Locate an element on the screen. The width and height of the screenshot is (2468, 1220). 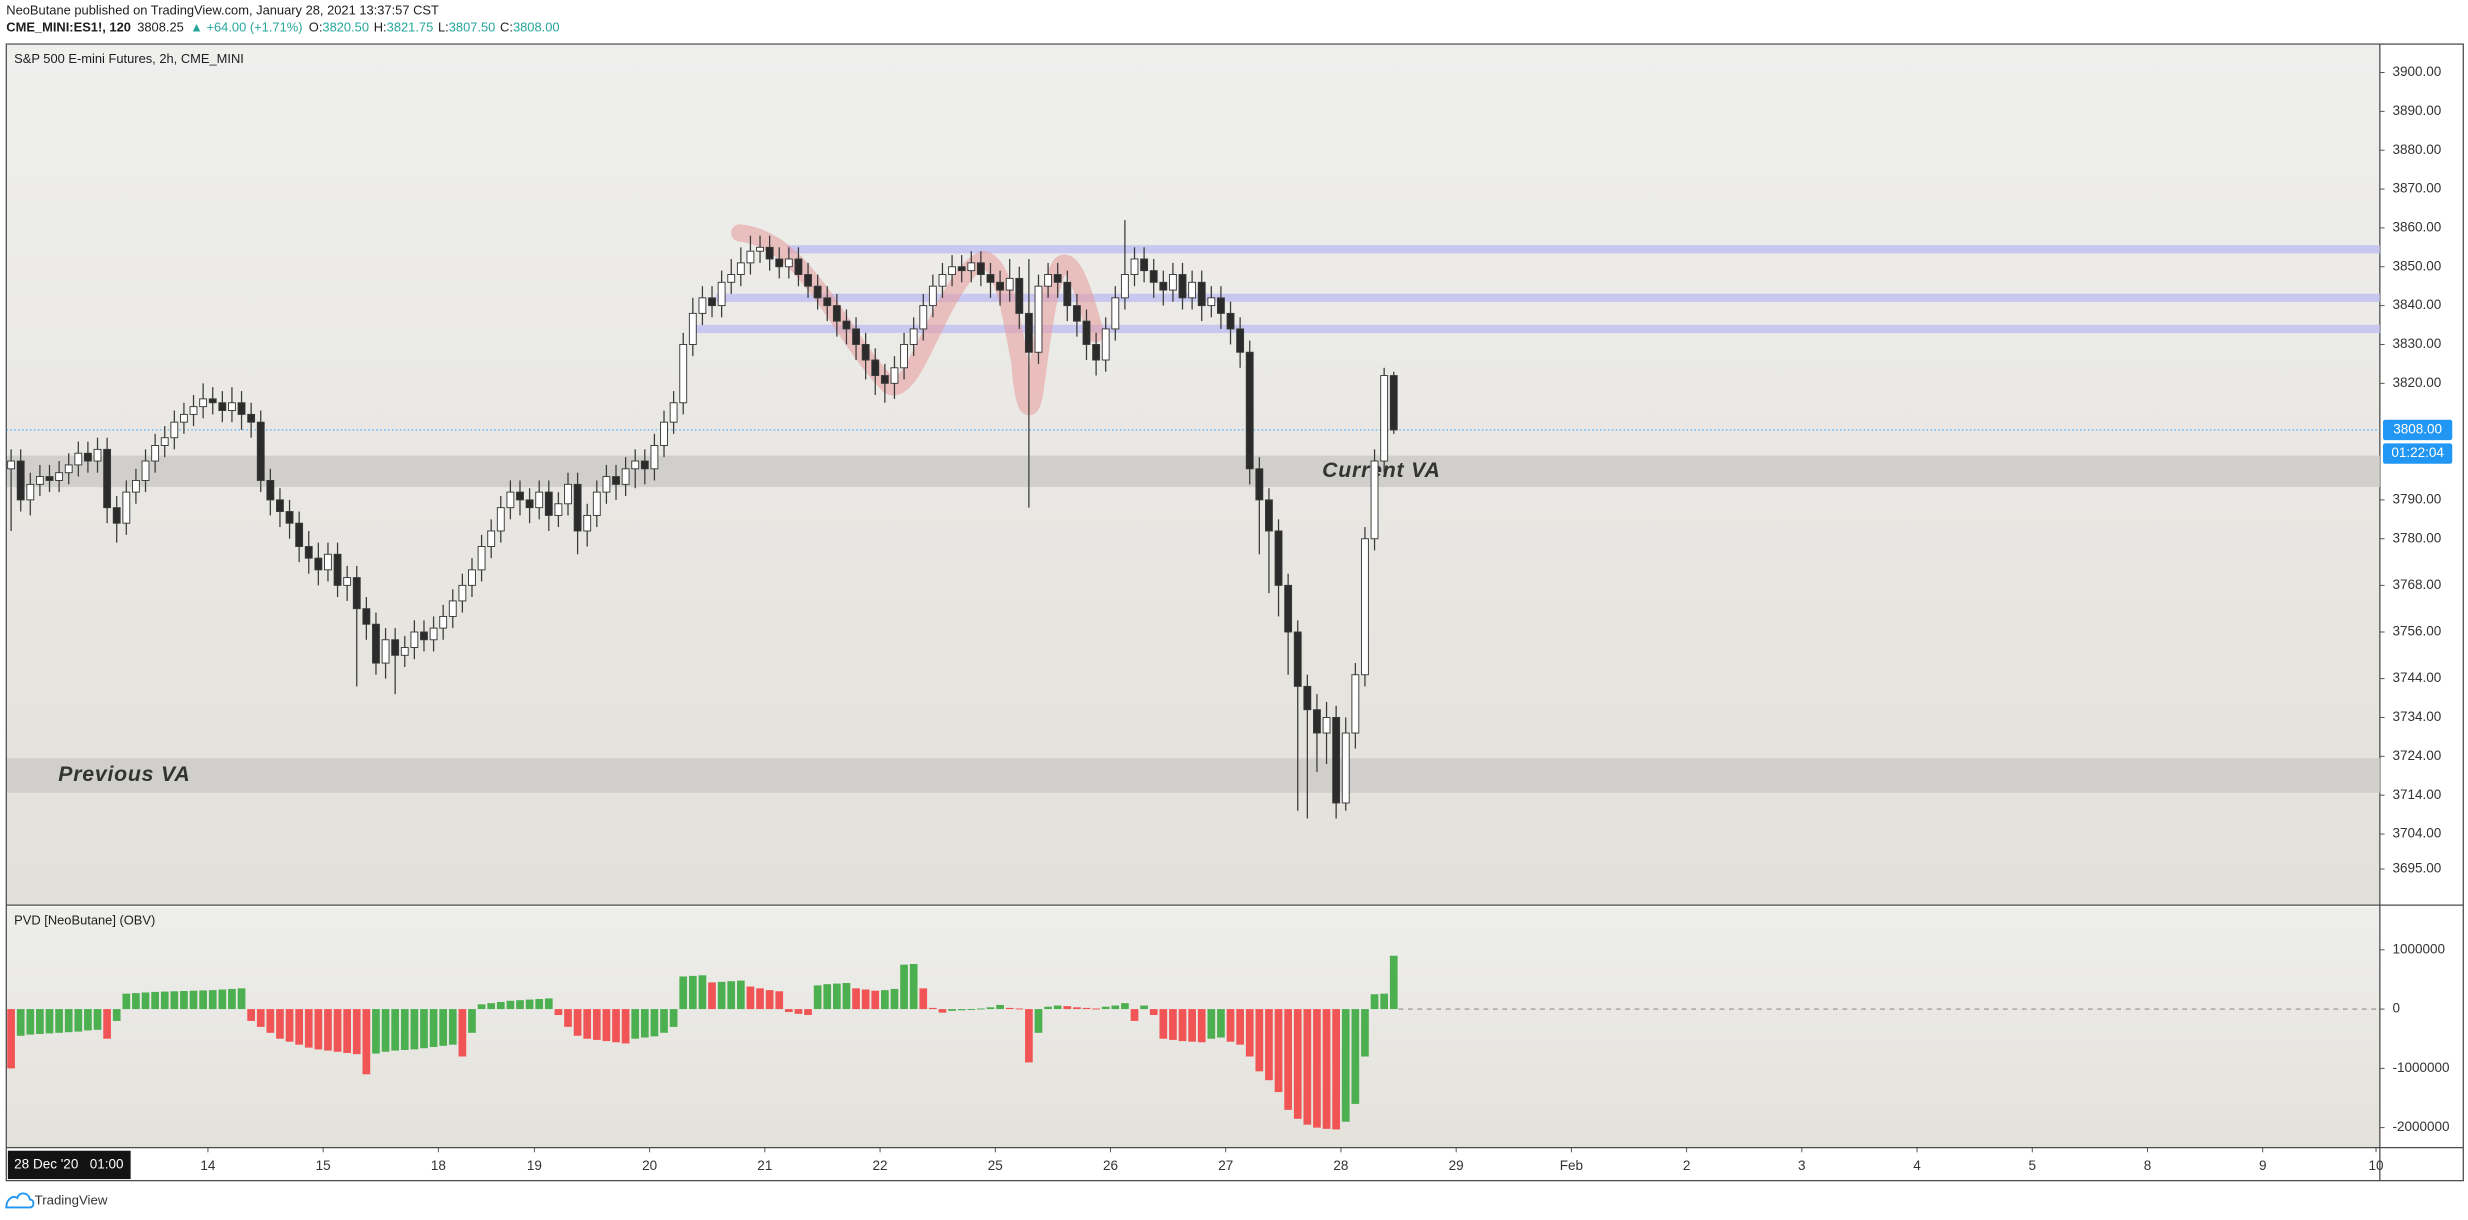
y-tick-label: 3704.00 is located at coordinates (2416, 833).